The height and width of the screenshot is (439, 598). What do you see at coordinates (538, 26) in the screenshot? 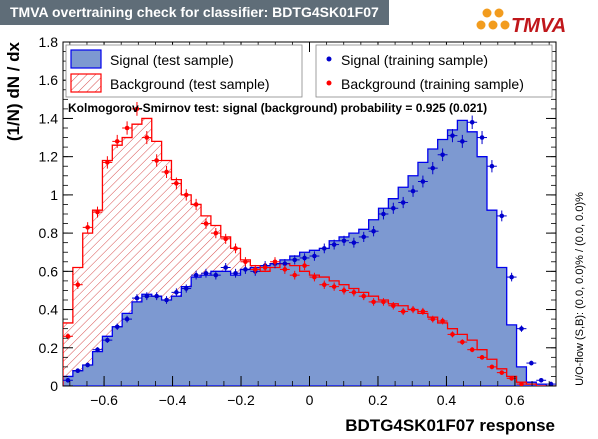
I see `logo-text: TMVA` at bounding box center [538, 26].